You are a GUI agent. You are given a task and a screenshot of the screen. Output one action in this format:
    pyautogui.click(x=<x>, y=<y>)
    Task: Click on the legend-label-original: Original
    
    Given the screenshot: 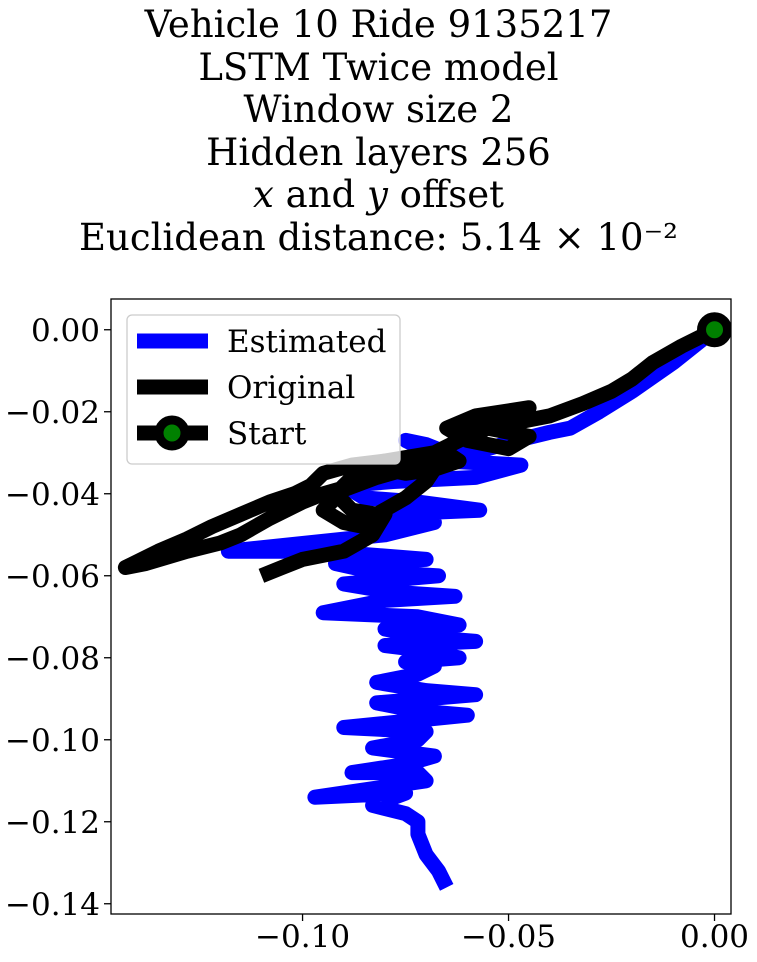 What is the action you would take?
    pyautogui.click(x=291, y=388)
    